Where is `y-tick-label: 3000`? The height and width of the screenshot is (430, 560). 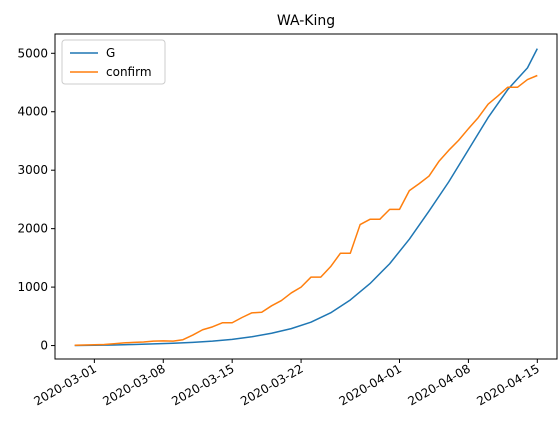
y-tick-label: 3000 is located at coordinates (32, 170).